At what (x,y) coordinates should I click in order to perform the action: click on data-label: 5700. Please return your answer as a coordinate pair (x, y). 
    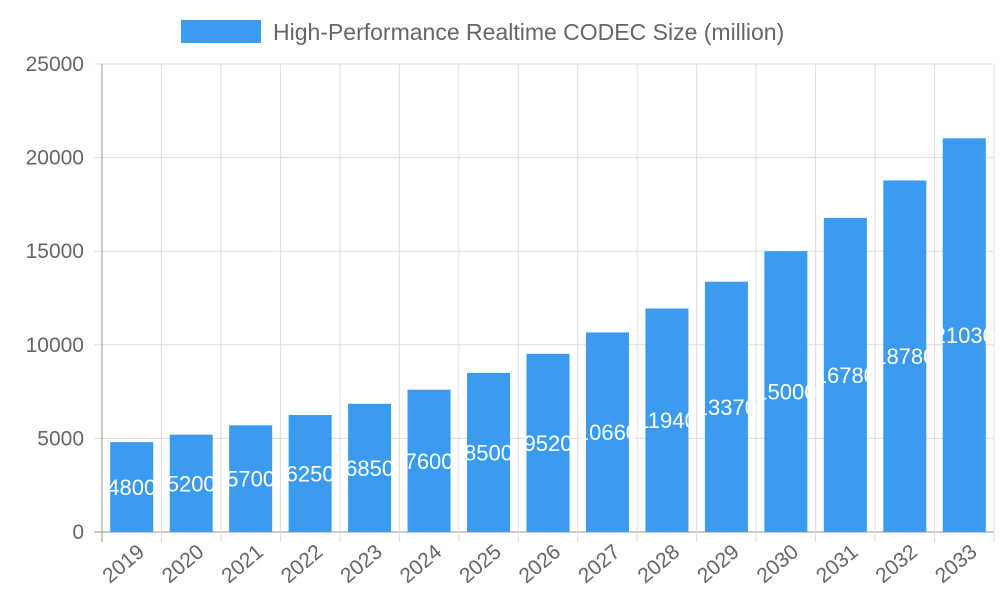
    Looking at the image, I should click on (250, 479).